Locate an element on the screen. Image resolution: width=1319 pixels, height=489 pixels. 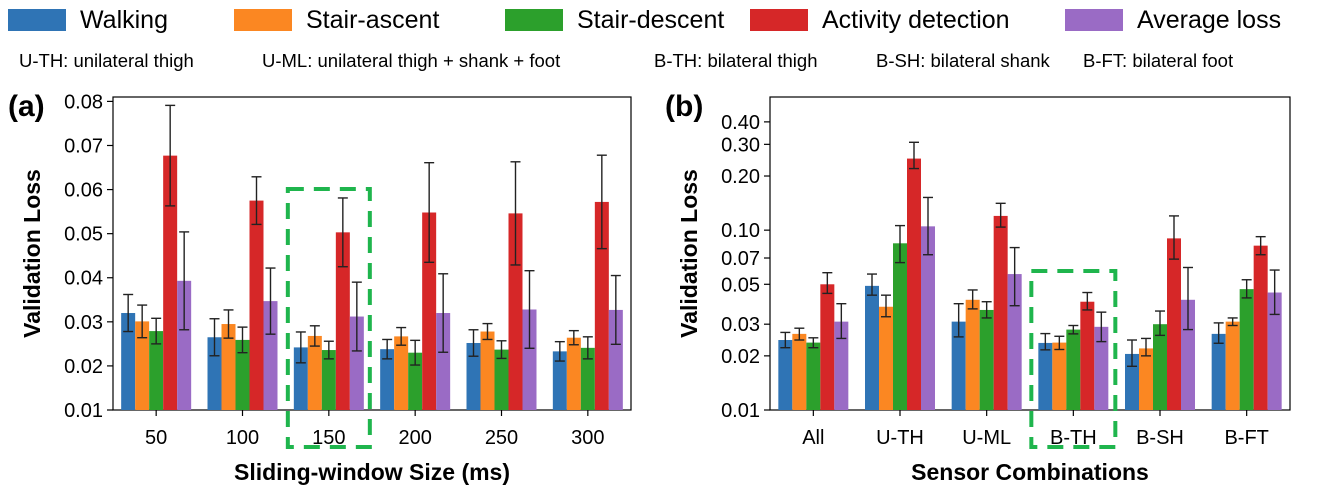
abbrev-b-th: B-TH: bilateral thigh is located at coordinates (736, 60).